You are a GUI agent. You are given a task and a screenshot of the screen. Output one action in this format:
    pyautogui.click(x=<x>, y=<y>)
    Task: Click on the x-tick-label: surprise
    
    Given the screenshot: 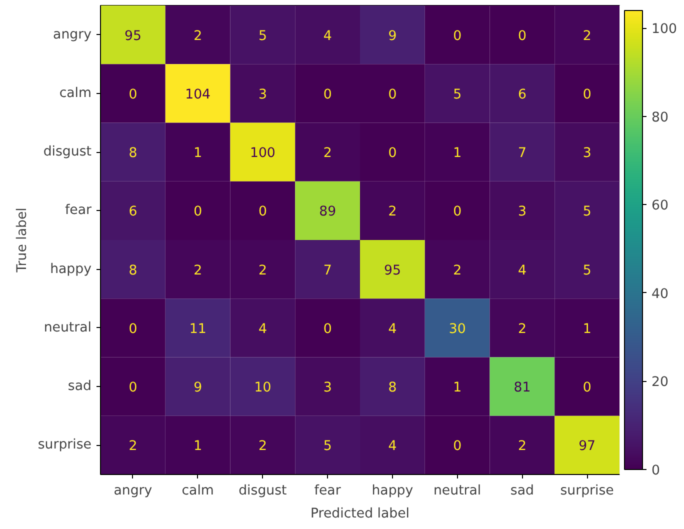 What is the action you would take?
    pyautogui.click(x=587, y=491)
    